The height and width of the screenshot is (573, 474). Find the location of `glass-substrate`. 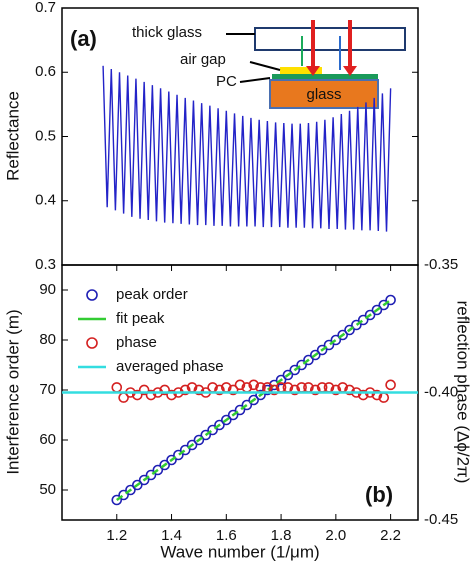

glass-substrate is located at coordinates (324, 94).